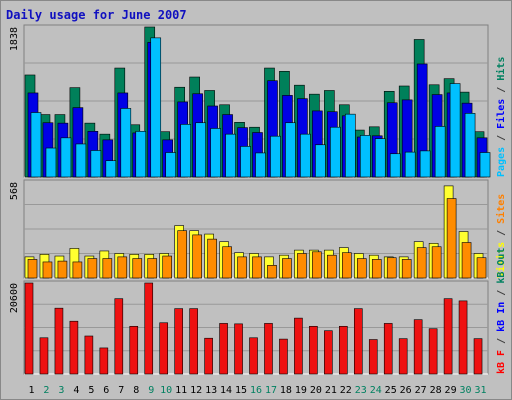  What do you see at coordinates (91, 390) in the screenshot?
I see `x-tick-label: 5` at bounding box center [91, 390].